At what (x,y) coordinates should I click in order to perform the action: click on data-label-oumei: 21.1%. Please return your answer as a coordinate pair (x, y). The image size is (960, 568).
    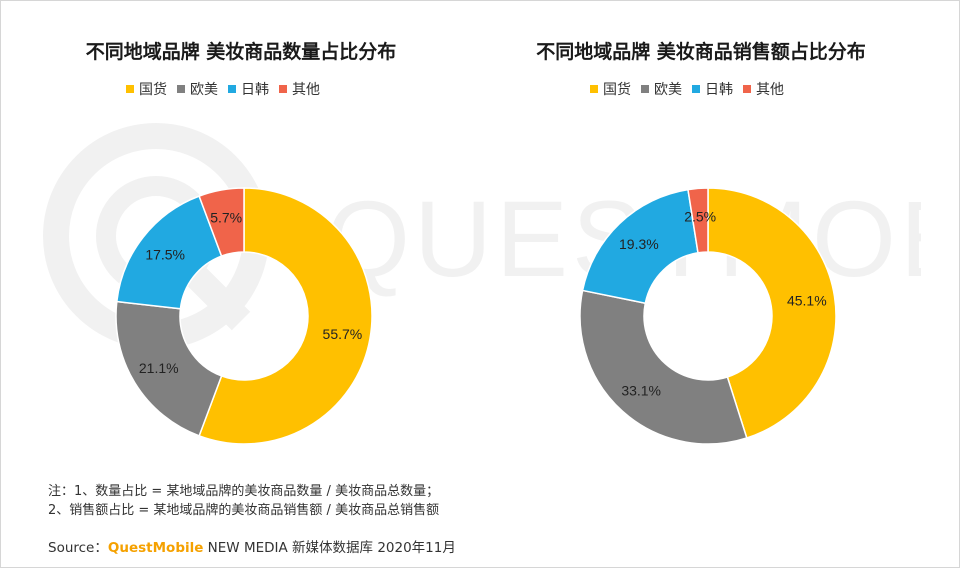
    Looking at the image, I should click on (159, 368).